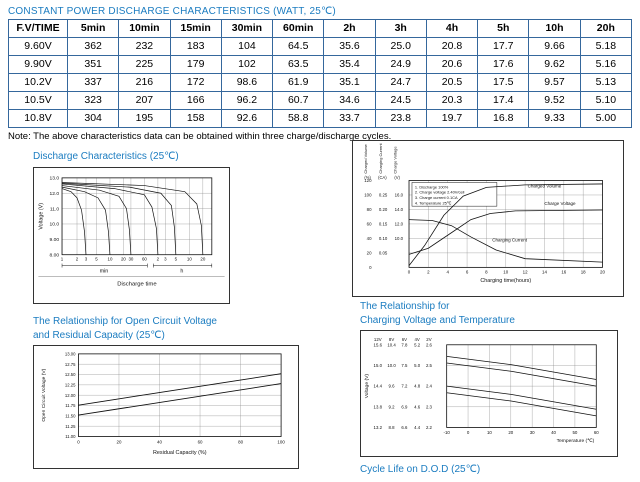 This screenshot has width=640, height=482. Describe the element at coordinates (554, 118) in the screenshot. I see `table-cell: 9.33` at that location.